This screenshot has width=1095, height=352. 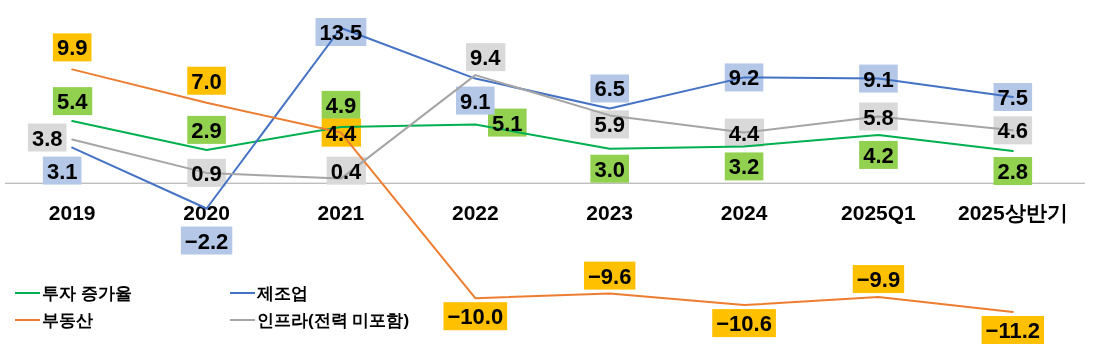 I want to click on data-label: 2.8, so click(x=1013, y=172).